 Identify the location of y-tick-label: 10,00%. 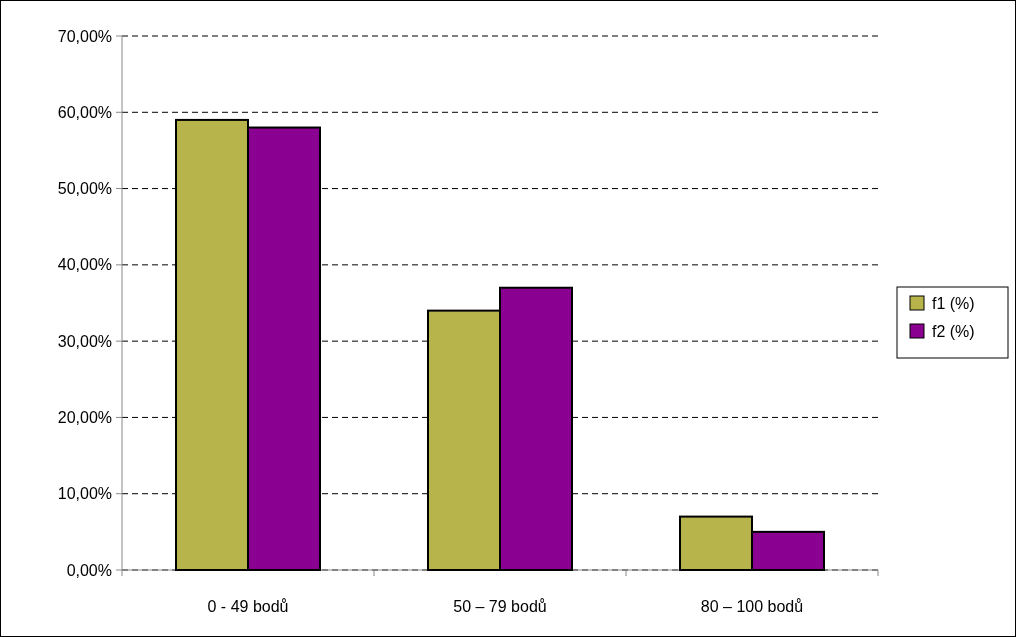
(84, 494).